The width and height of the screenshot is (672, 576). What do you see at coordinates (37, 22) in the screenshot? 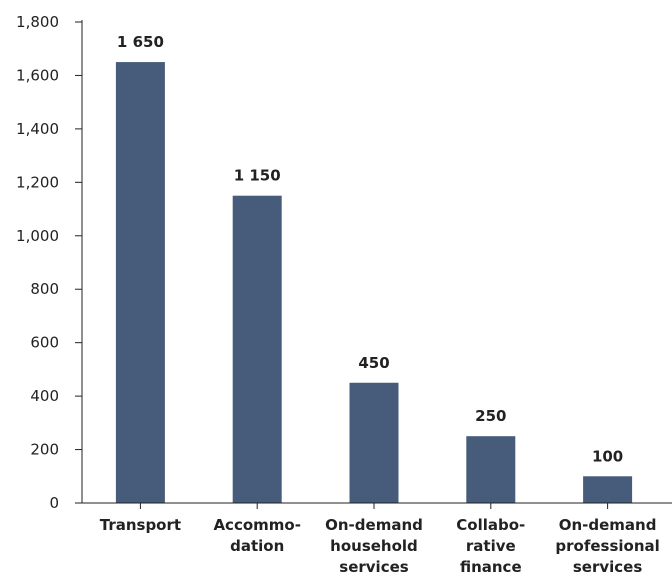
I see `y-tick-label: 1,800` at bounding box center [37, 22].